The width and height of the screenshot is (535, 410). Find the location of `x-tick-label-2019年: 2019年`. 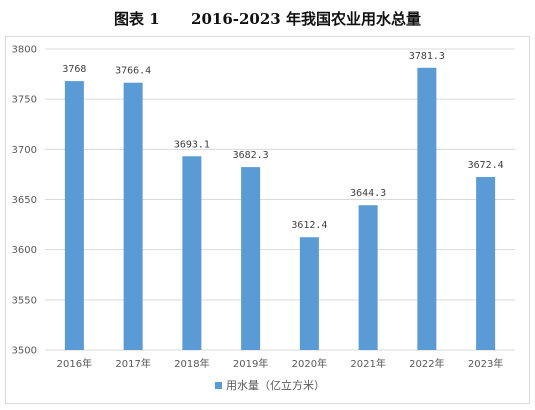

x-tick-label-2019年: 2019年 is located at coordinates (250, 363).